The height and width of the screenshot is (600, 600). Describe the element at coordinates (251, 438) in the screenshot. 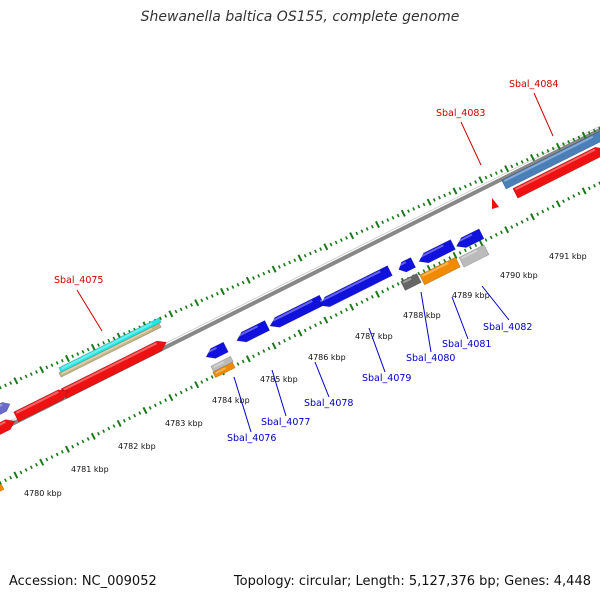

I see `gene-label-sbal-4076: Sbal_4076` at that location.